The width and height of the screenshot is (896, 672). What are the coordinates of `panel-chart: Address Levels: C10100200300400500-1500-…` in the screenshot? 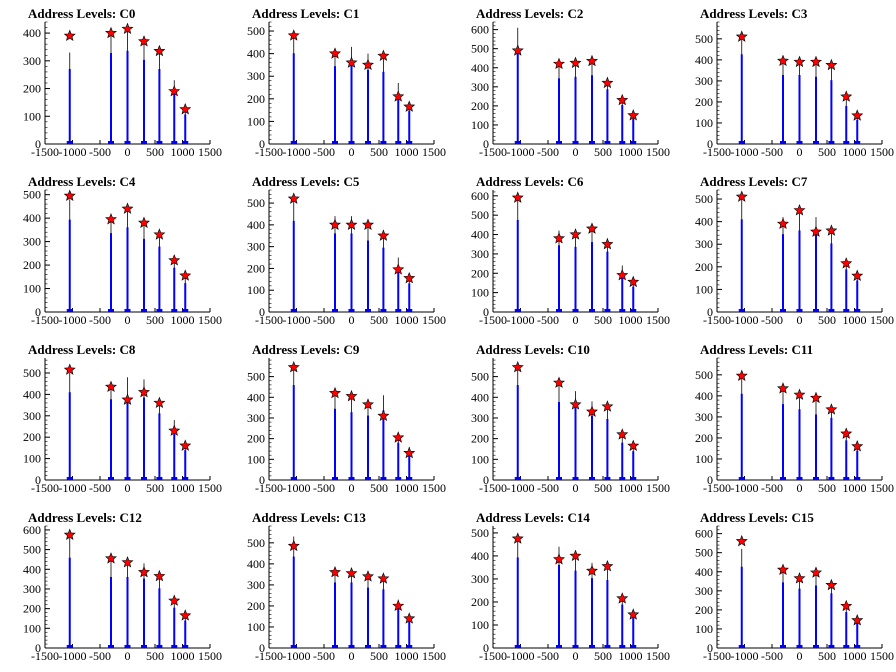 It's located at (346, 82).